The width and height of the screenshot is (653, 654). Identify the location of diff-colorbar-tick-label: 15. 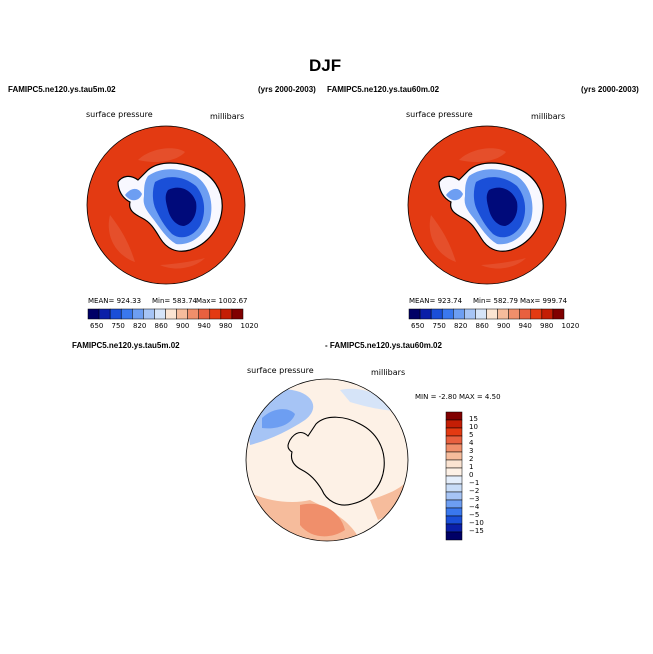
(473, 419).